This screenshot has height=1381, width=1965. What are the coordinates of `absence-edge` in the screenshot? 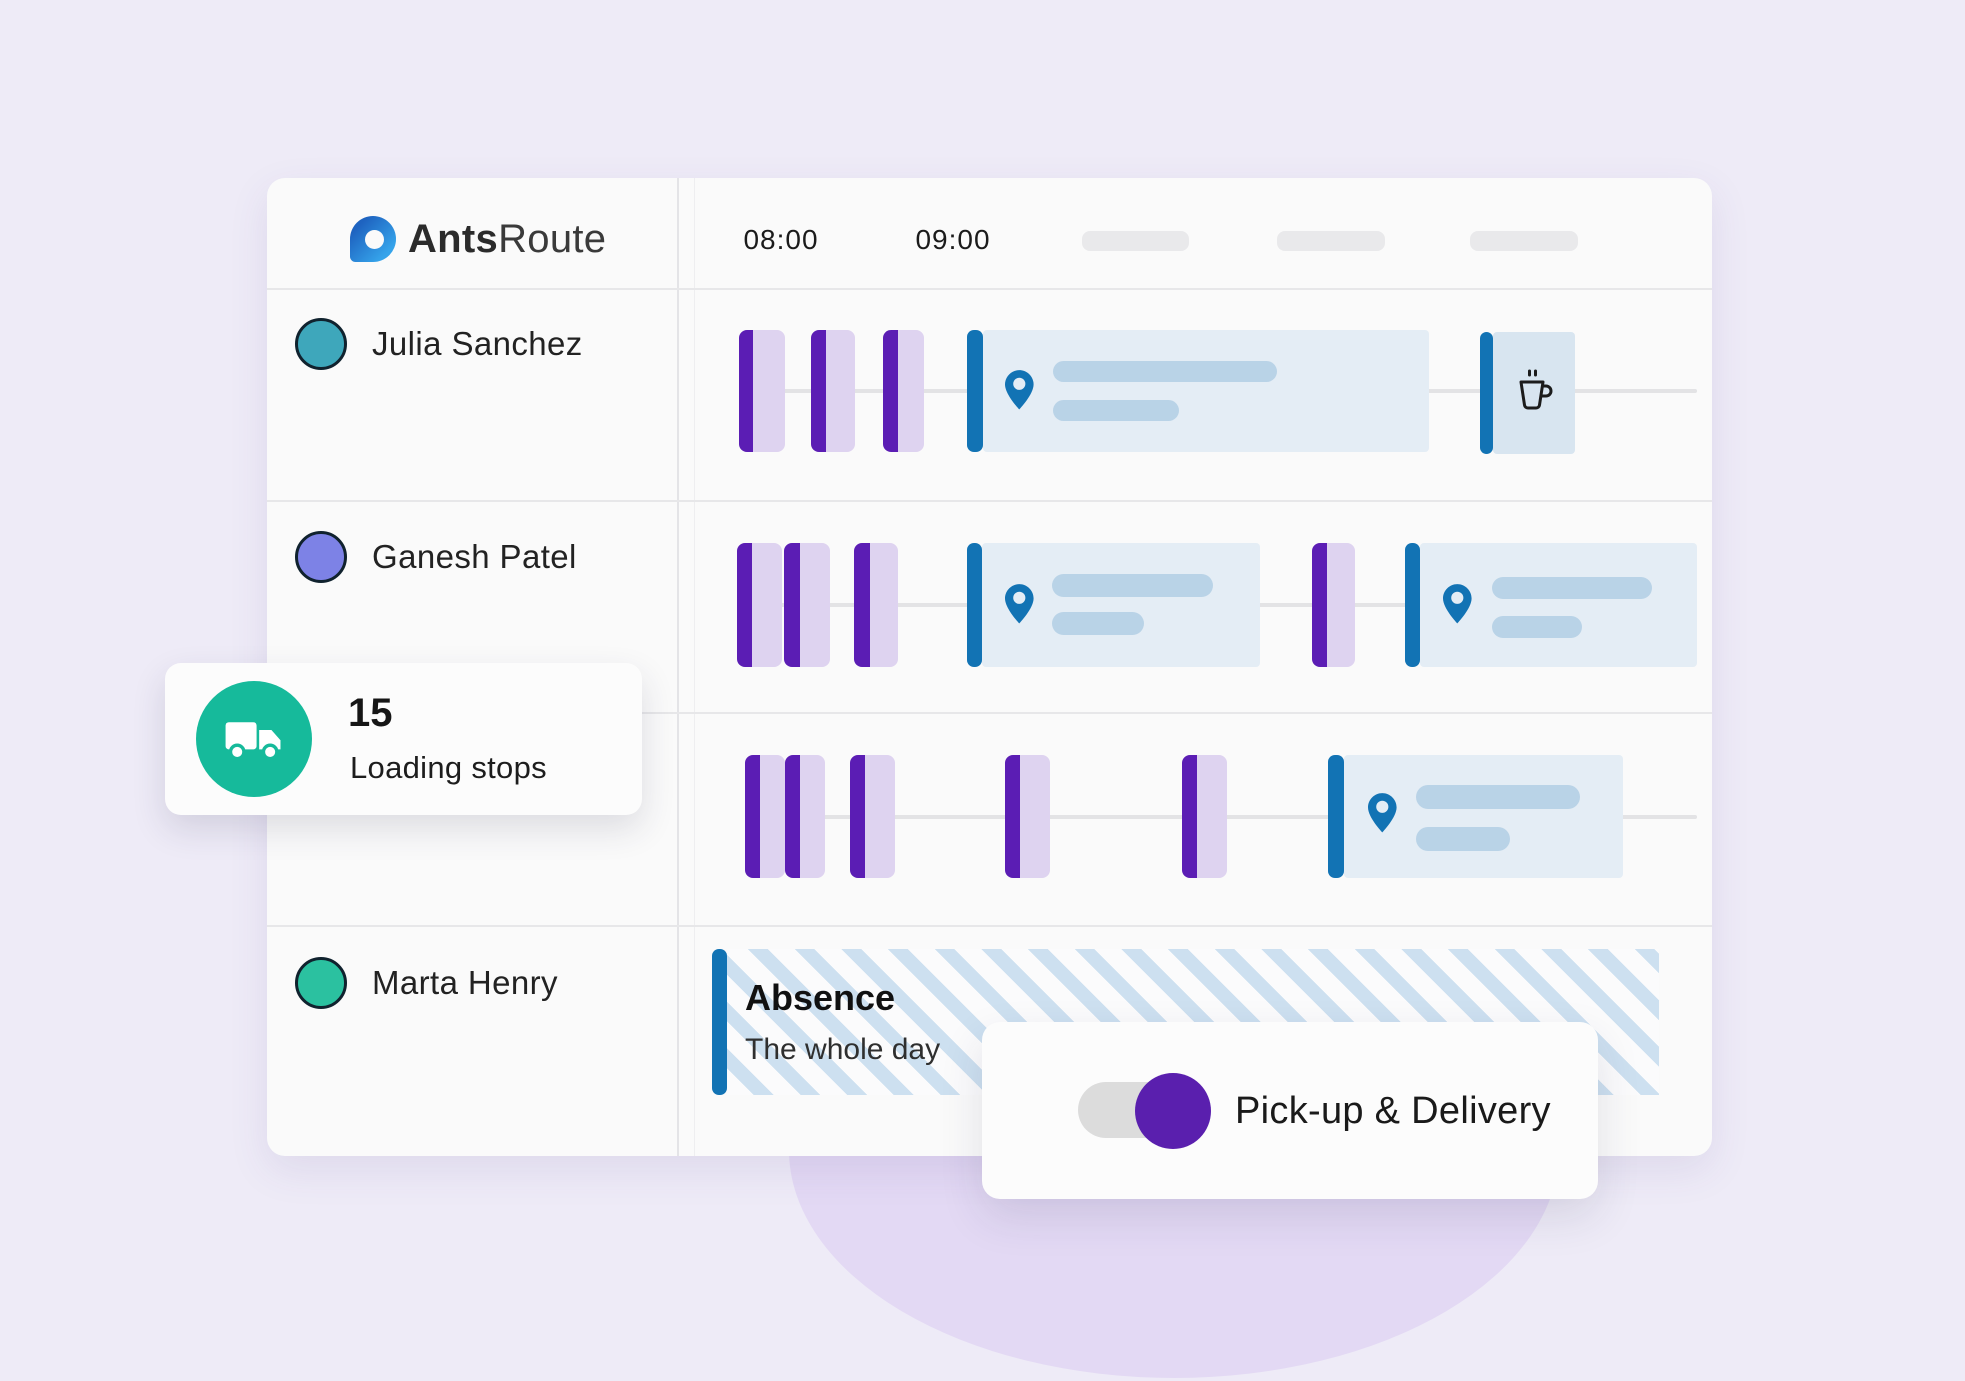 It's located at (719, 1022).